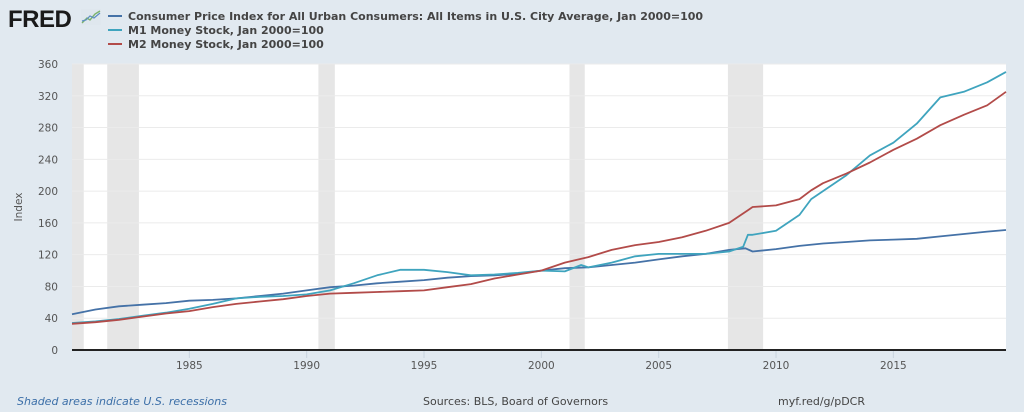 Image resolution: width=1024 pixels, height=412 pixels. What do you see at coordinates (306, 366) in the screenshot?
I see `x-tick-label: 1990` at bounding box center [306, 366].